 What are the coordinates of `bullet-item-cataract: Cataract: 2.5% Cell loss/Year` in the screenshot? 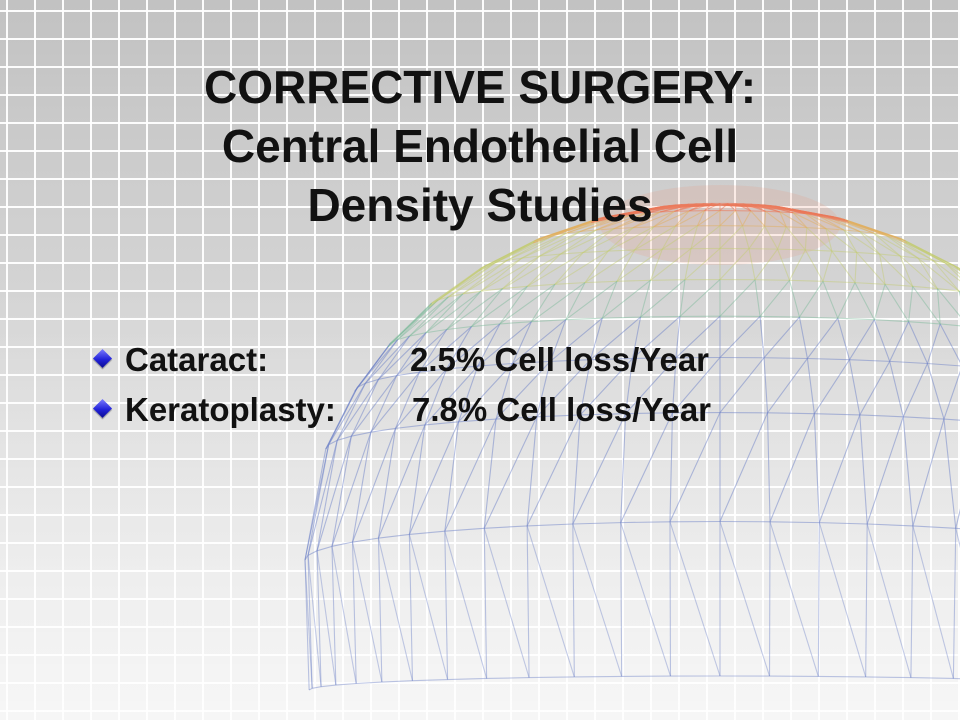 It's located at (400, 361).